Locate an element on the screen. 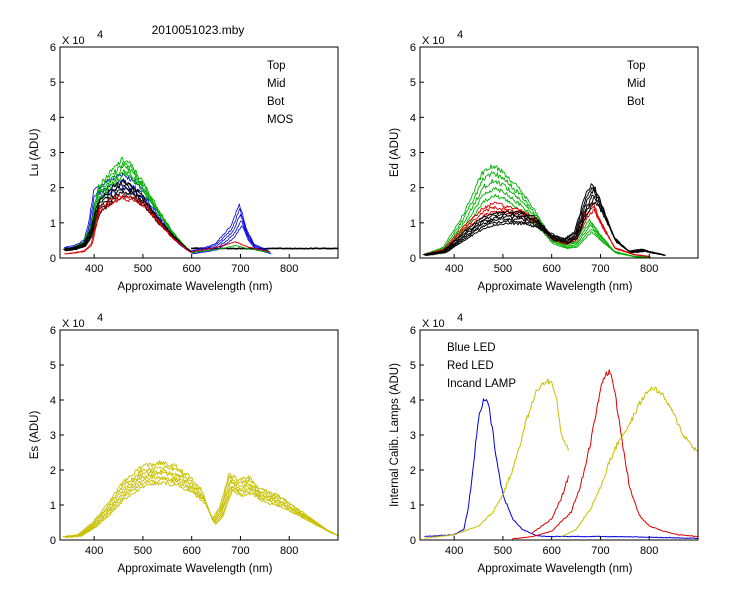 The image size is (750, 600). y-axis-label: Lu (ADU) is located at coordinates (35, 152).